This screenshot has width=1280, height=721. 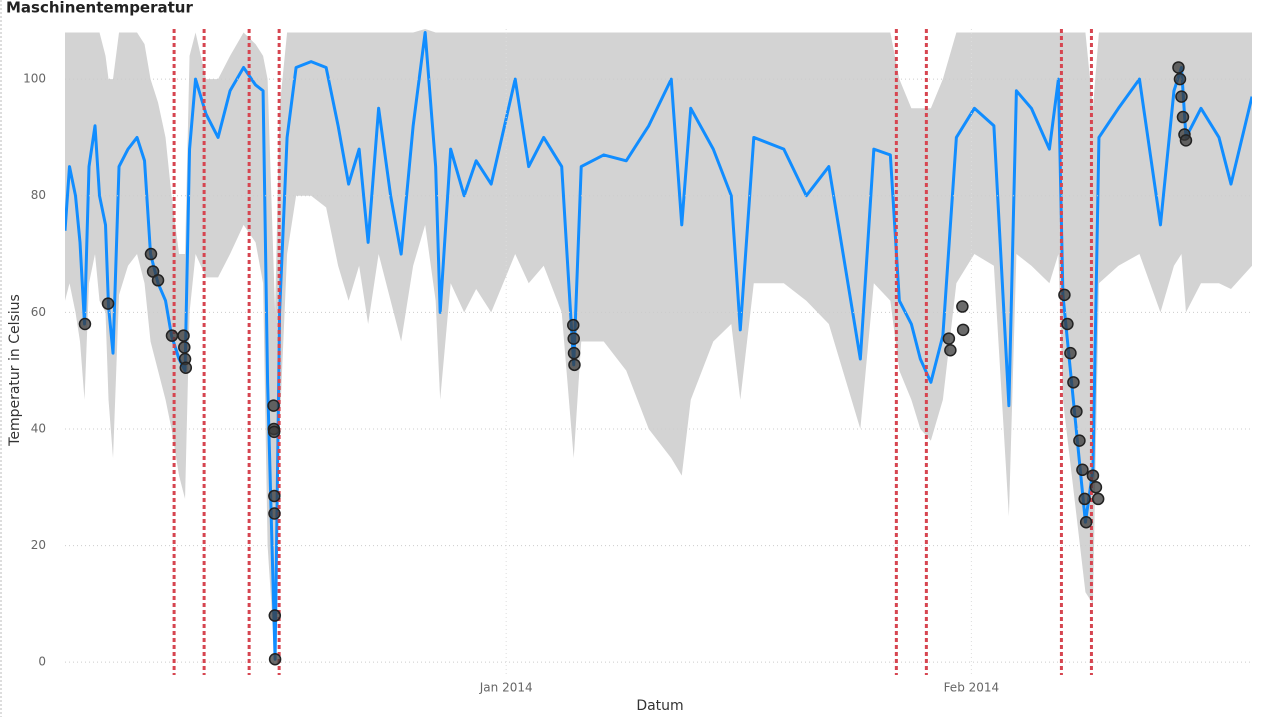 I want to click on y-tick-label: 80, so click(x=38, y=195).